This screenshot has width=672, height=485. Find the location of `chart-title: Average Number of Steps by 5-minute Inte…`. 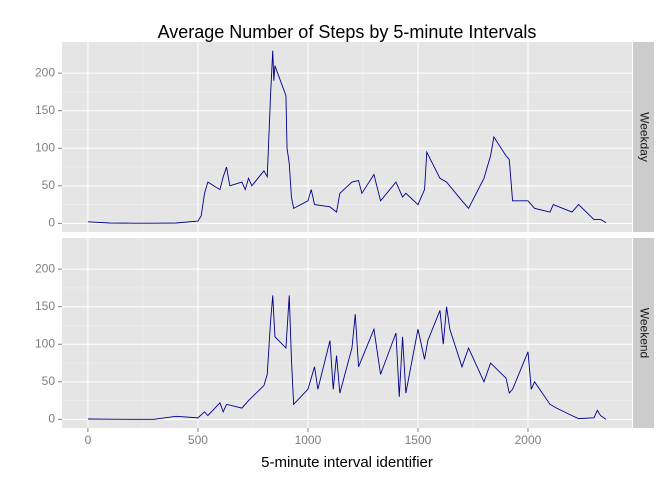

chart-title: Average Number of Steps by 5-minute Inte… is located at coordinates (347, 32).